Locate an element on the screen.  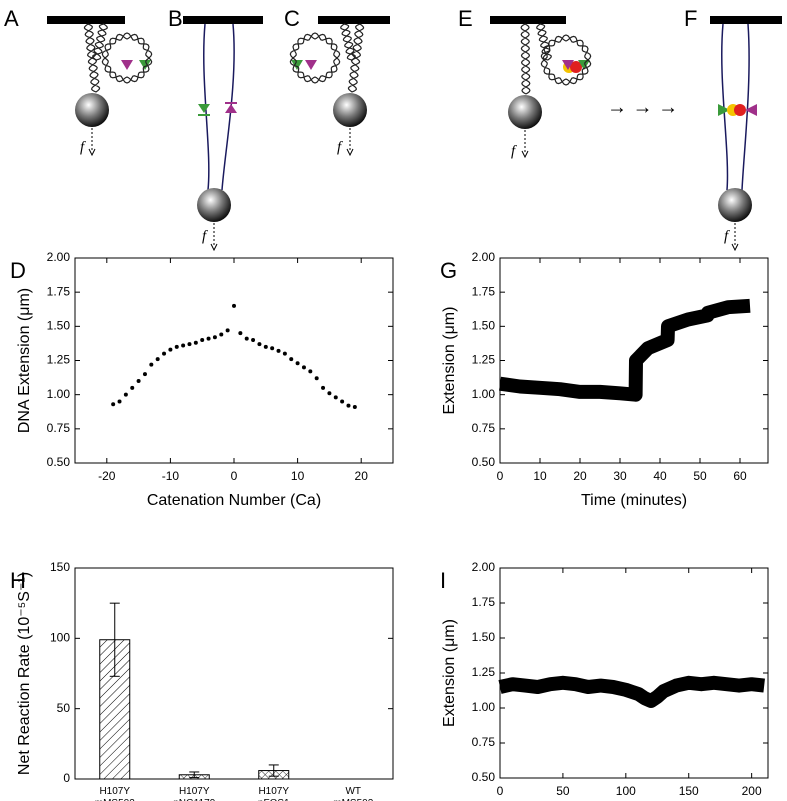
panel-label: H is located at coordinates (18, 580).